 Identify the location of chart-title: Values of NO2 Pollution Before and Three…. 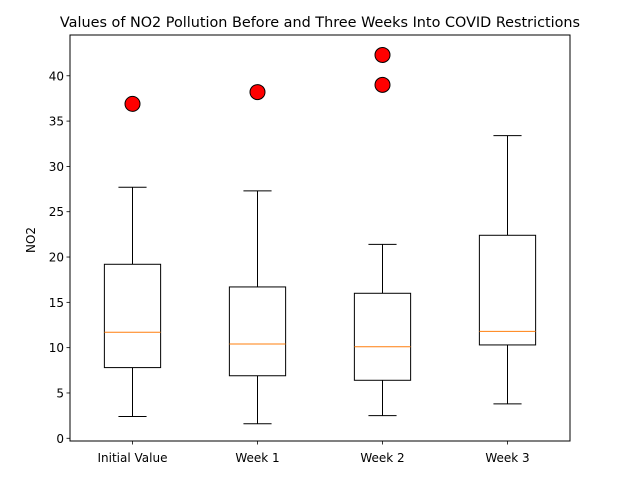
(320, 23).